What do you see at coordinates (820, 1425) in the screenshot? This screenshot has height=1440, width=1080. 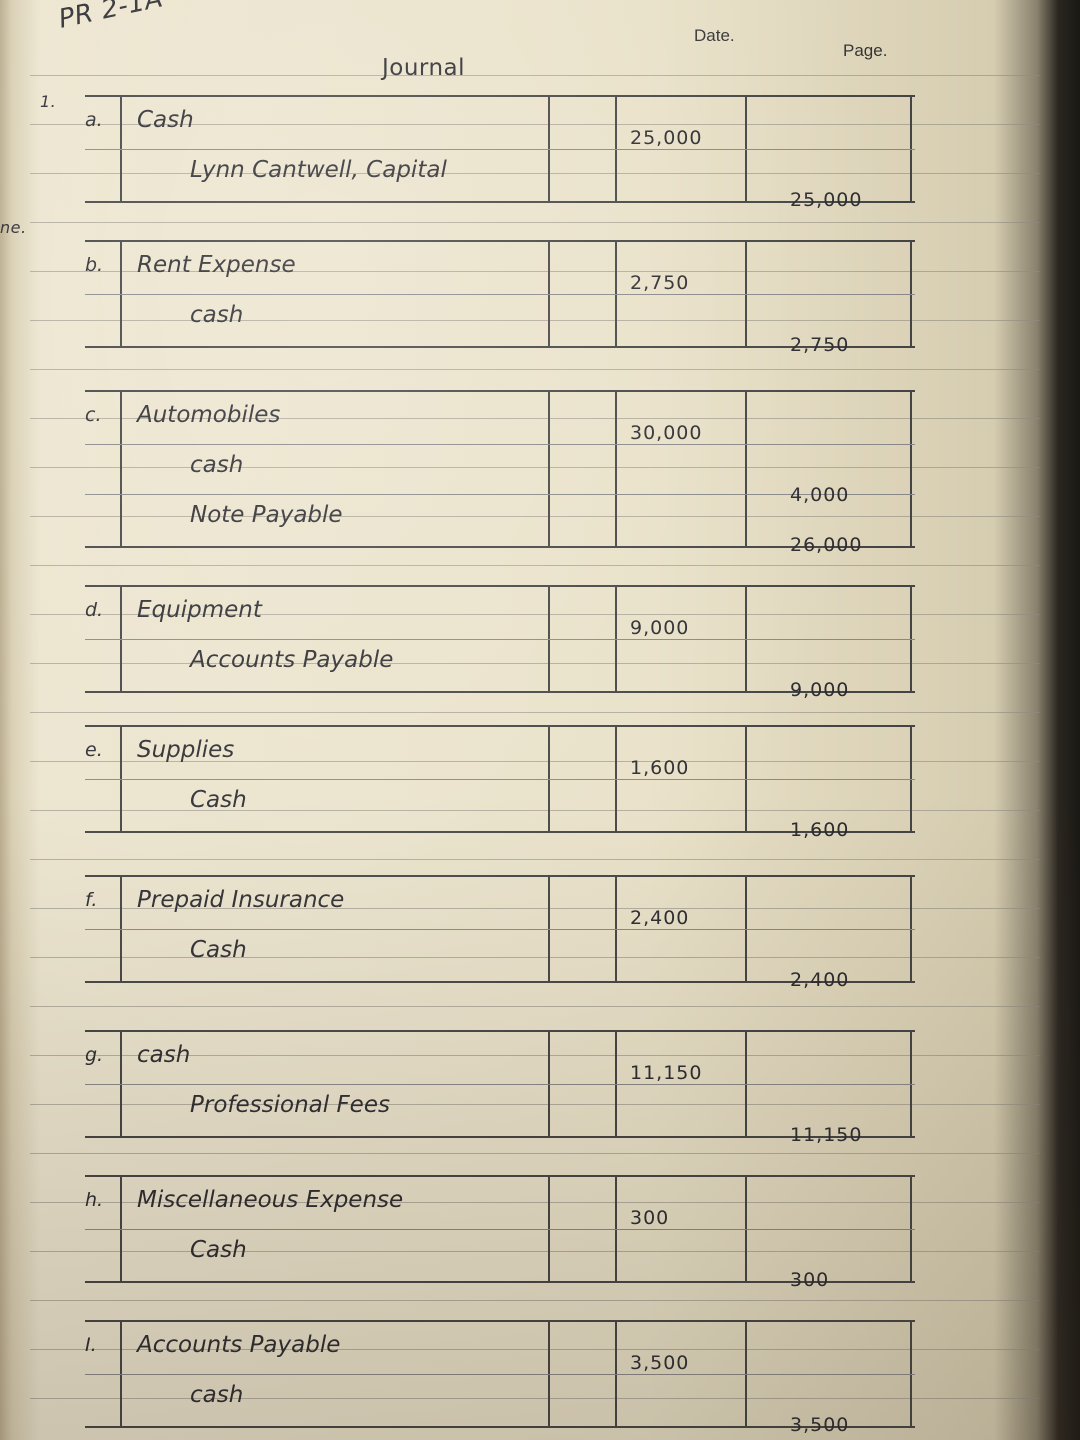 I see `credit-amount: 3,500` at bounding box center [820, 1425].